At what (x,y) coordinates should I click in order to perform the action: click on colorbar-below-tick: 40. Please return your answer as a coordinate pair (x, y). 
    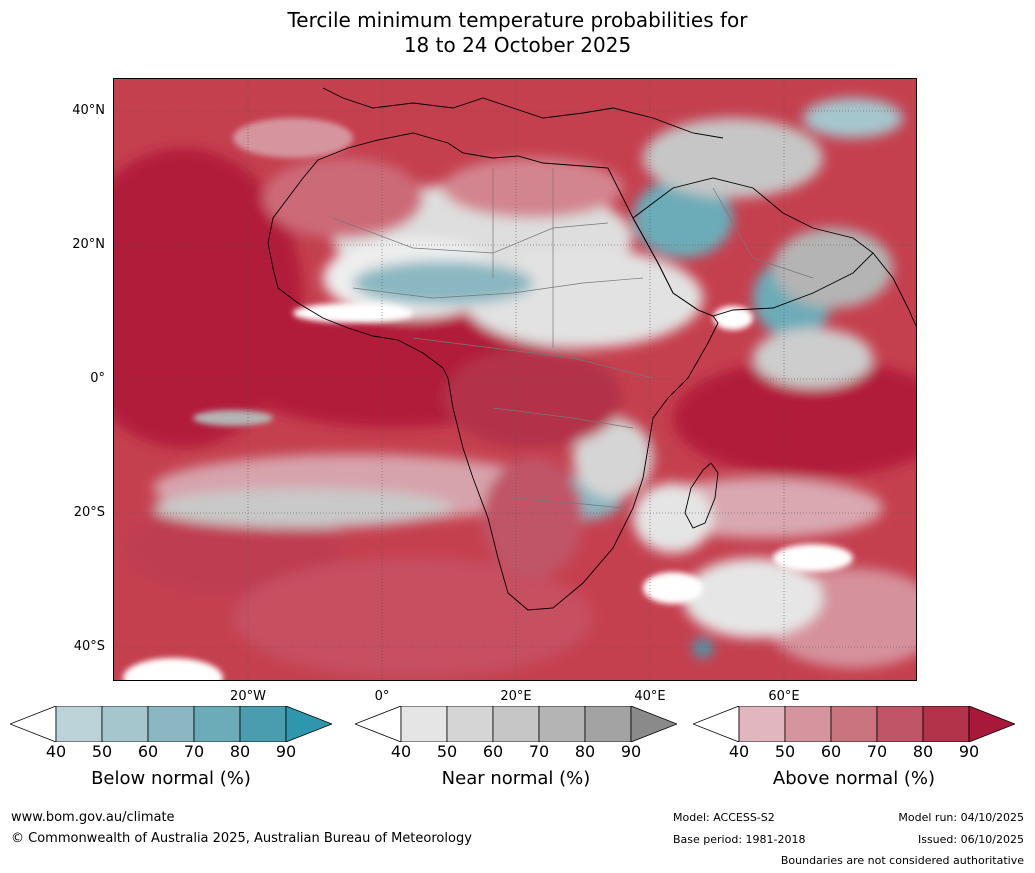
    Looking at the image, I should click on (56, 751).